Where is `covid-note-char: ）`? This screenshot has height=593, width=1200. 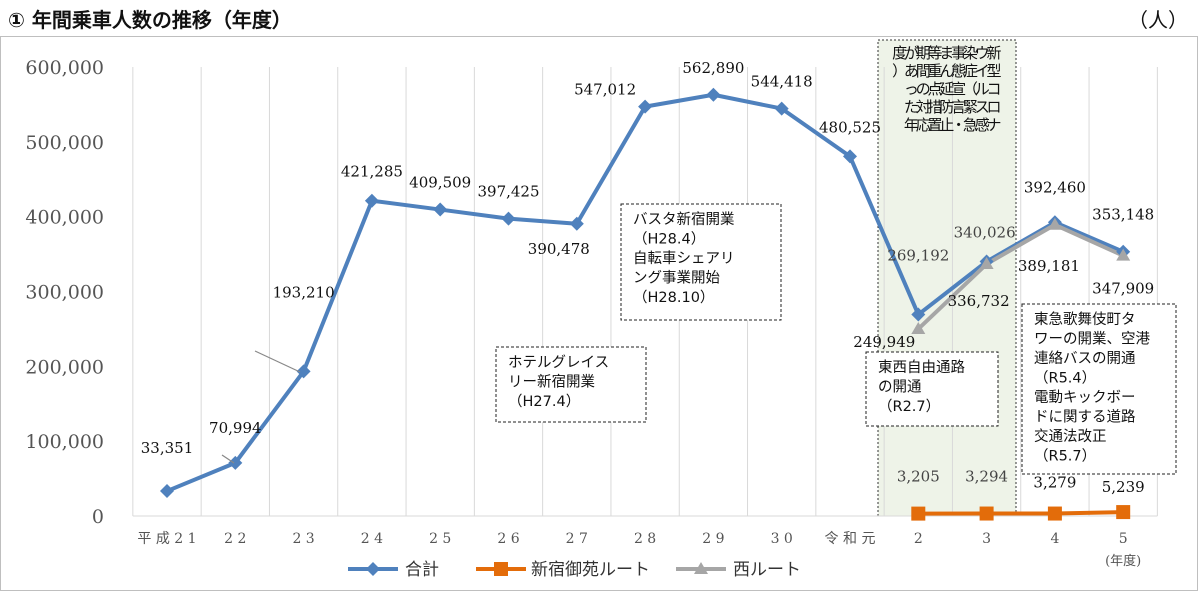
covid-note-char: ） is located at coordinates (899, 71).